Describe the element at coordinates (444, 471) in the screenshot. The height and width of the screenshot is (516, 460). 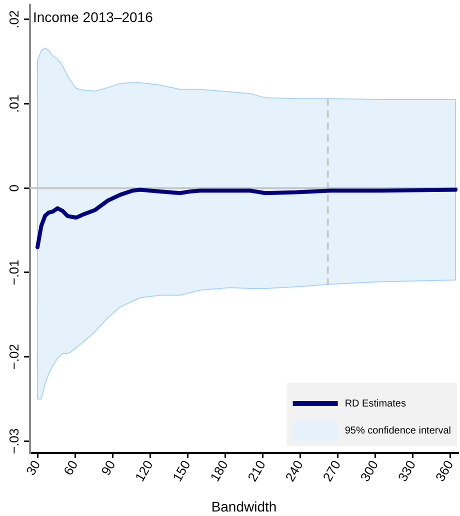
I see `x-tick-label: 360` at that location.